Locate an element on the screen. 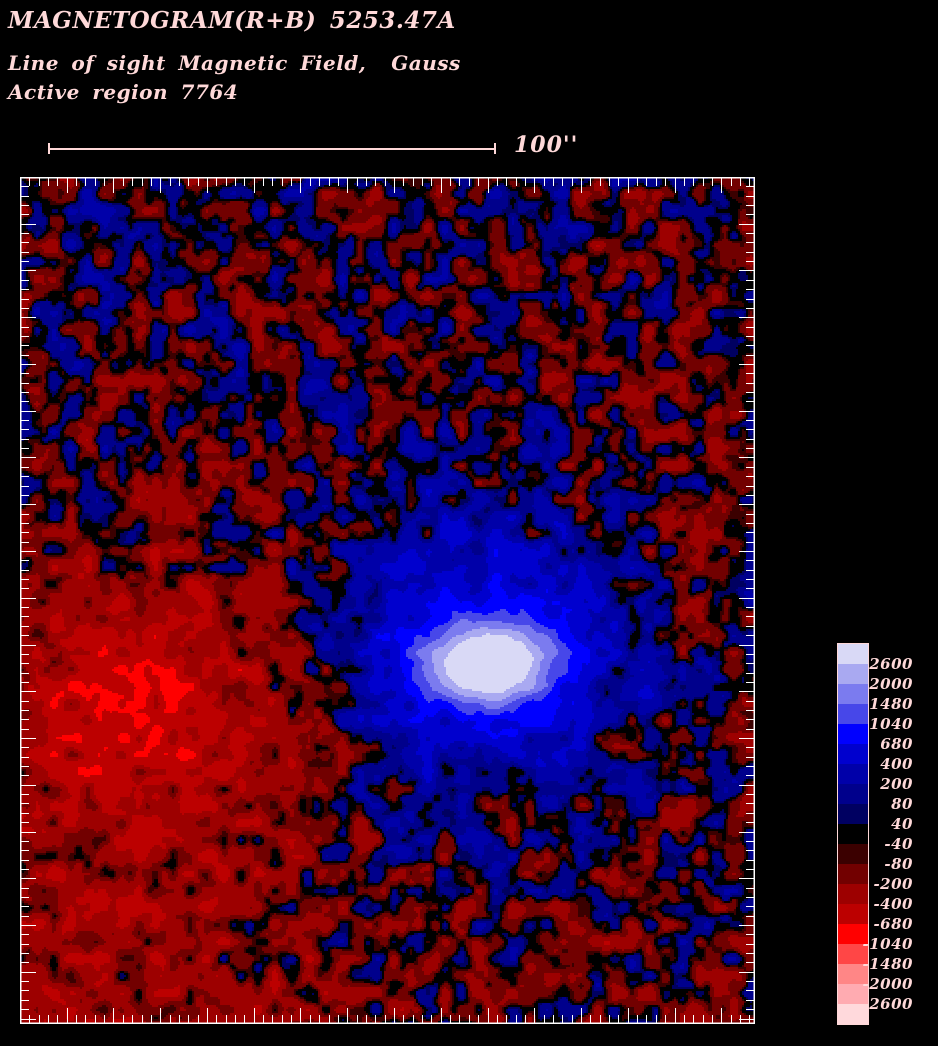 This screenshot has width=938, height=1046. colorbar-label: 1040 is located at coordinates (891, 724).